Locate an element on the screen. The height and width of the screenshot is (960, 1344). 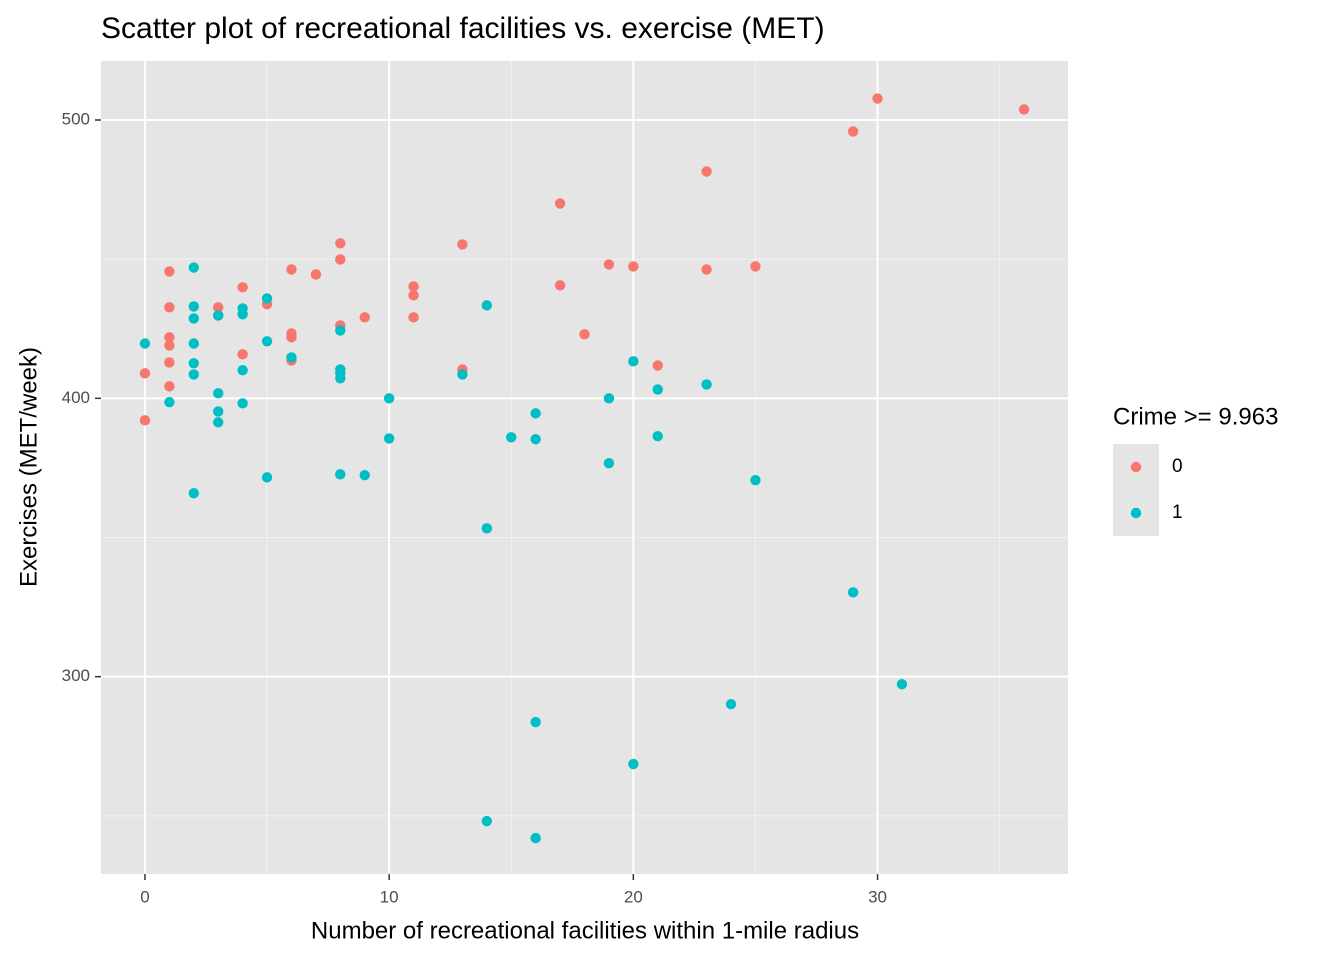
legend-label: 1 is located at coordinates (1177, 512).